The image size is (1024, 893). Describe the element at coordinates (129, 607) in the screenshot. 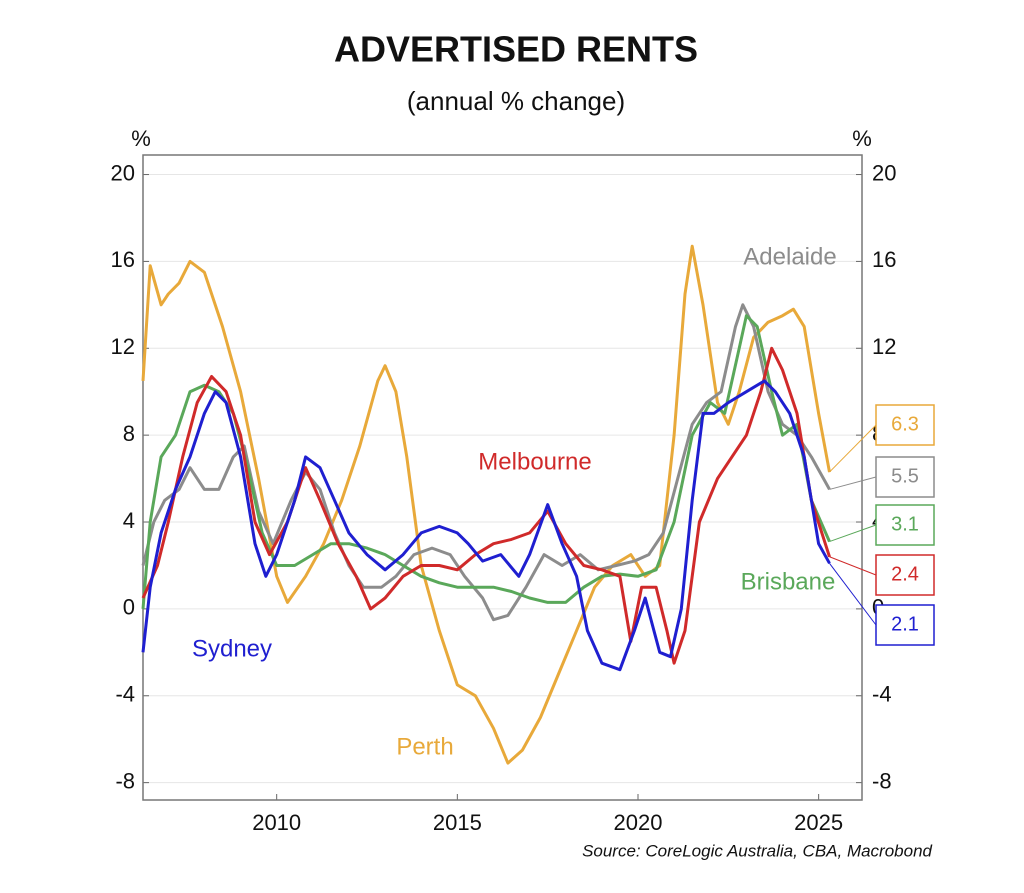

I see `y-tick-label: 0` at that location.